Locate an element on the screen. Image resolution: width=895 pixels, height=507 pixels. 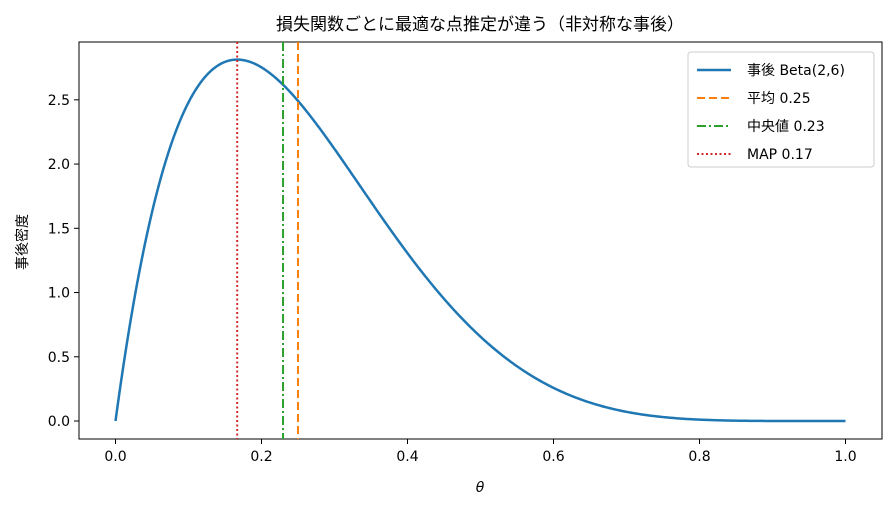
y-axis-label: 事後密度 is located at coordinates (22, 242).